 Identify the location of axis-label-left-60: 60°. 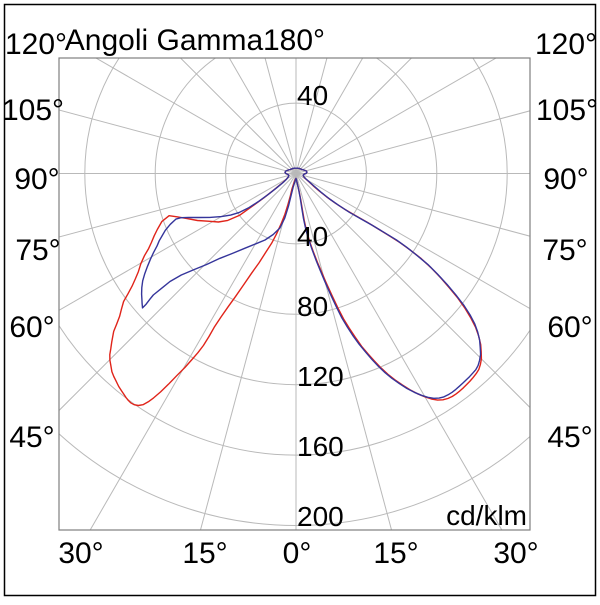
(31, 327).